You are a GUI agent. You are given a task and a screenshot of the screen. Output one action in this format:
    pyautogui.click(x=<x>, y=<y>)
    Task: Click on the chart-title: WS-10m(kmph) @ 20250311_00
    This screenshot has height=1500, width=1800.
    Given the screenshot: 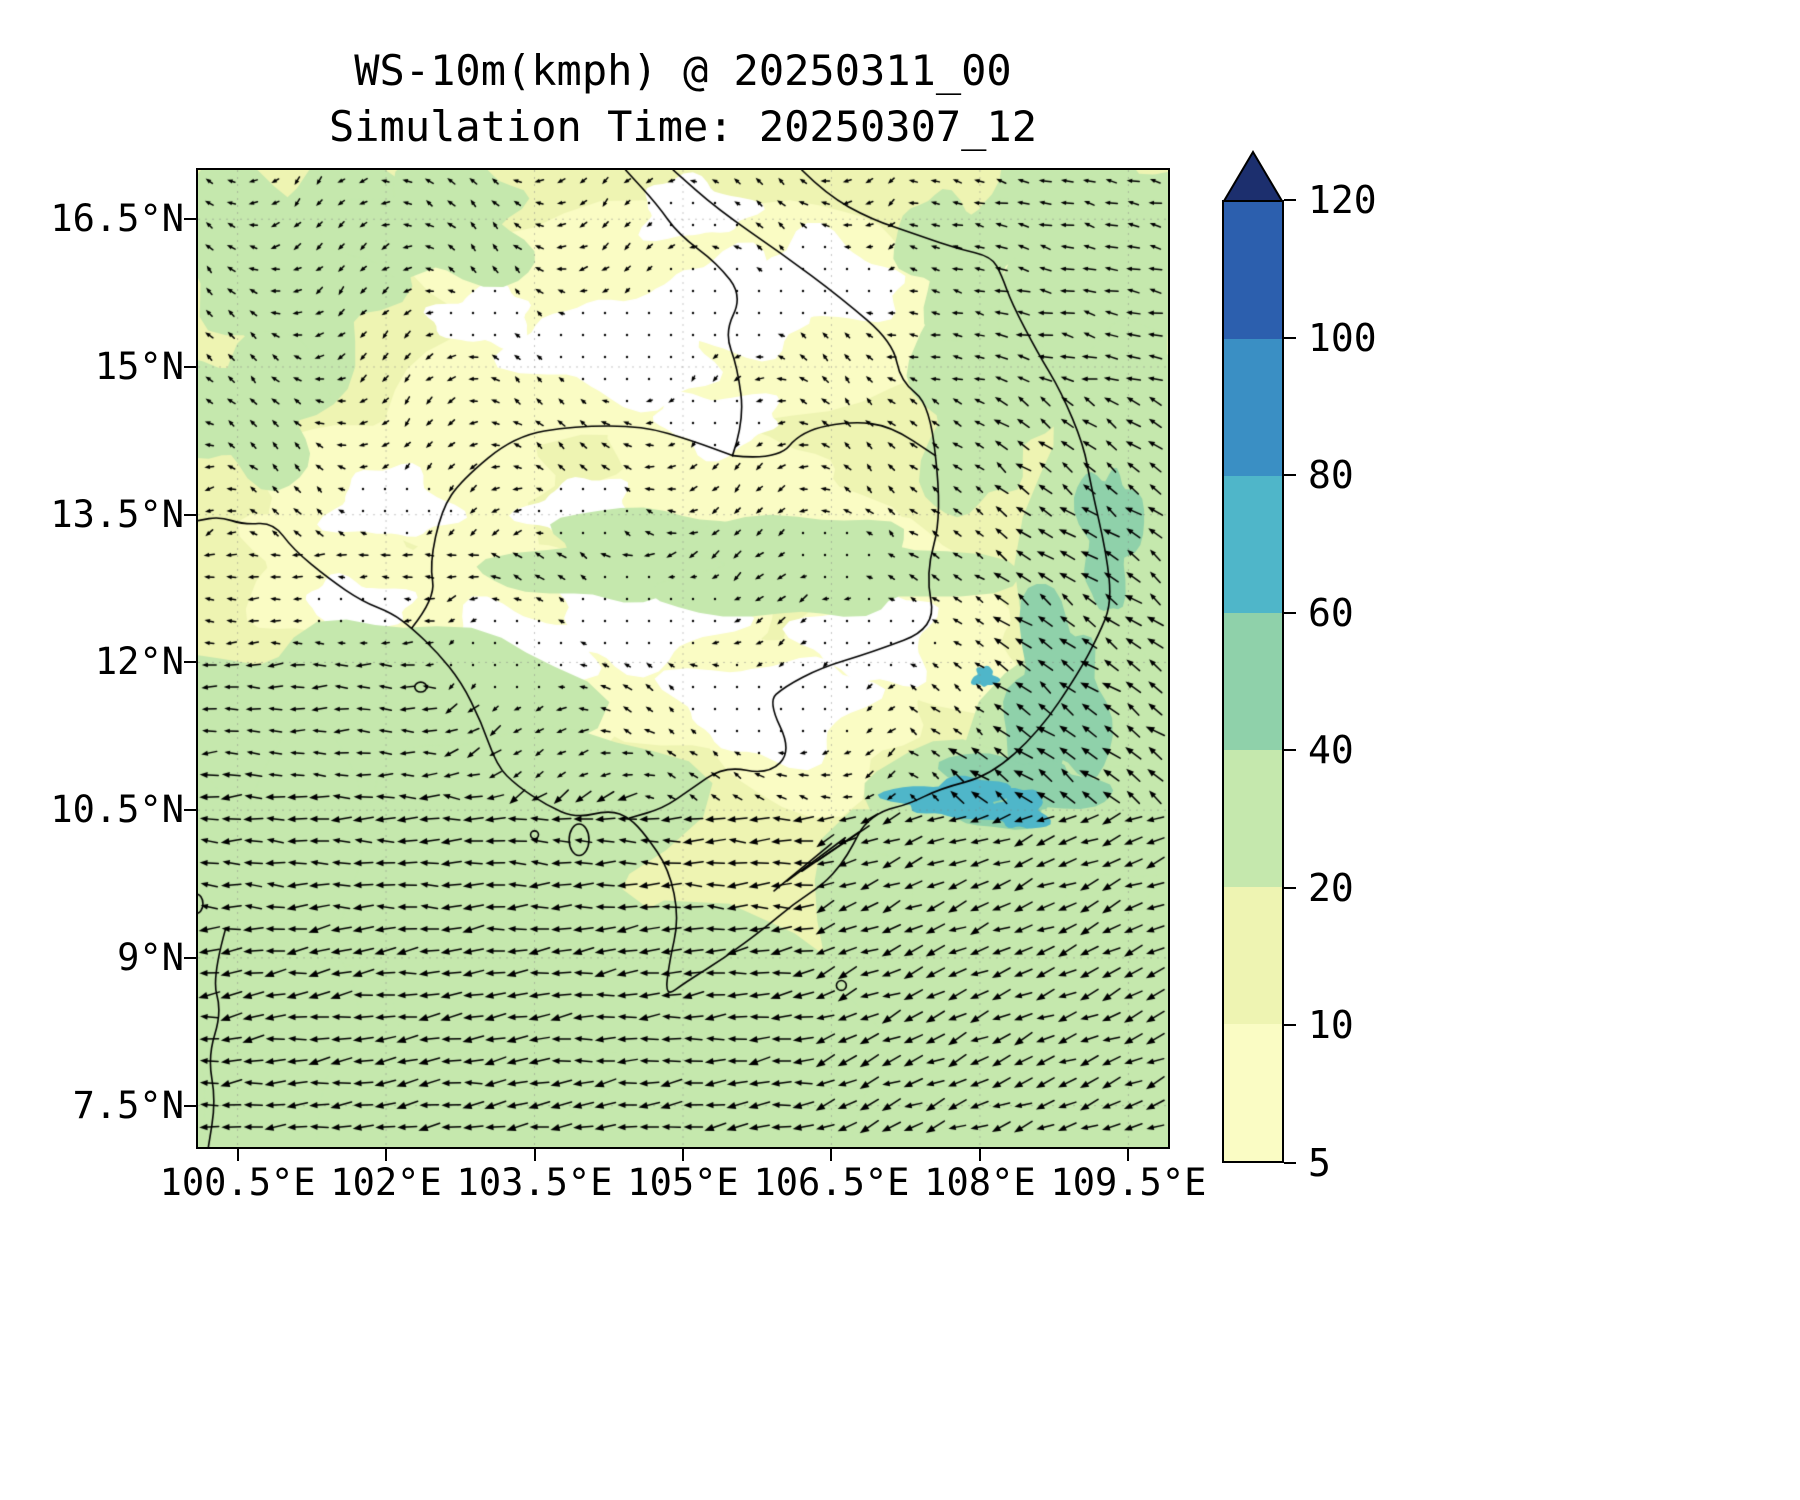 What is the action you would take?
    pyautogui.click(x=683, y=70)
    